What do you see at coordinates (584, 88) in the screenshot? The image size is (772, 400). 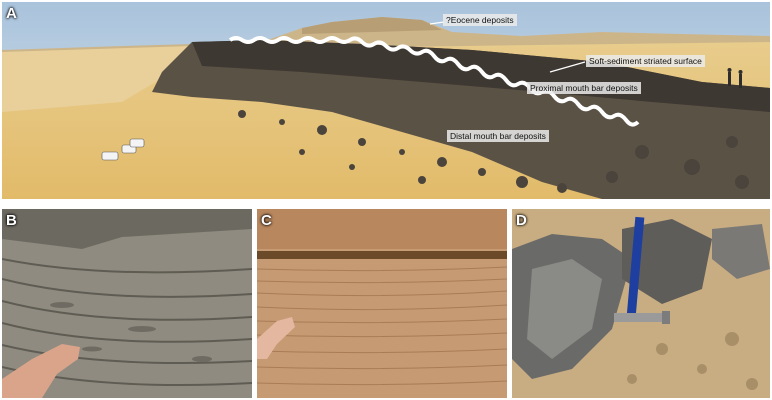 I see `annotation-proximal-mouth-bar: Proximal mouth bar deposits` at bounding box center [584, 88].